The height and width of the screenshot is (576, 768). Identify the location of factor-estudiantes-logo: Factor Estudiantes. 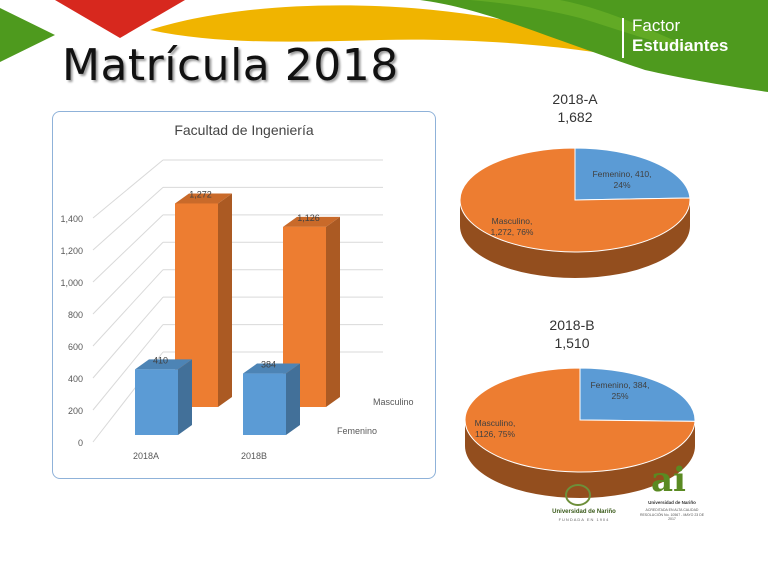
(682, 39).